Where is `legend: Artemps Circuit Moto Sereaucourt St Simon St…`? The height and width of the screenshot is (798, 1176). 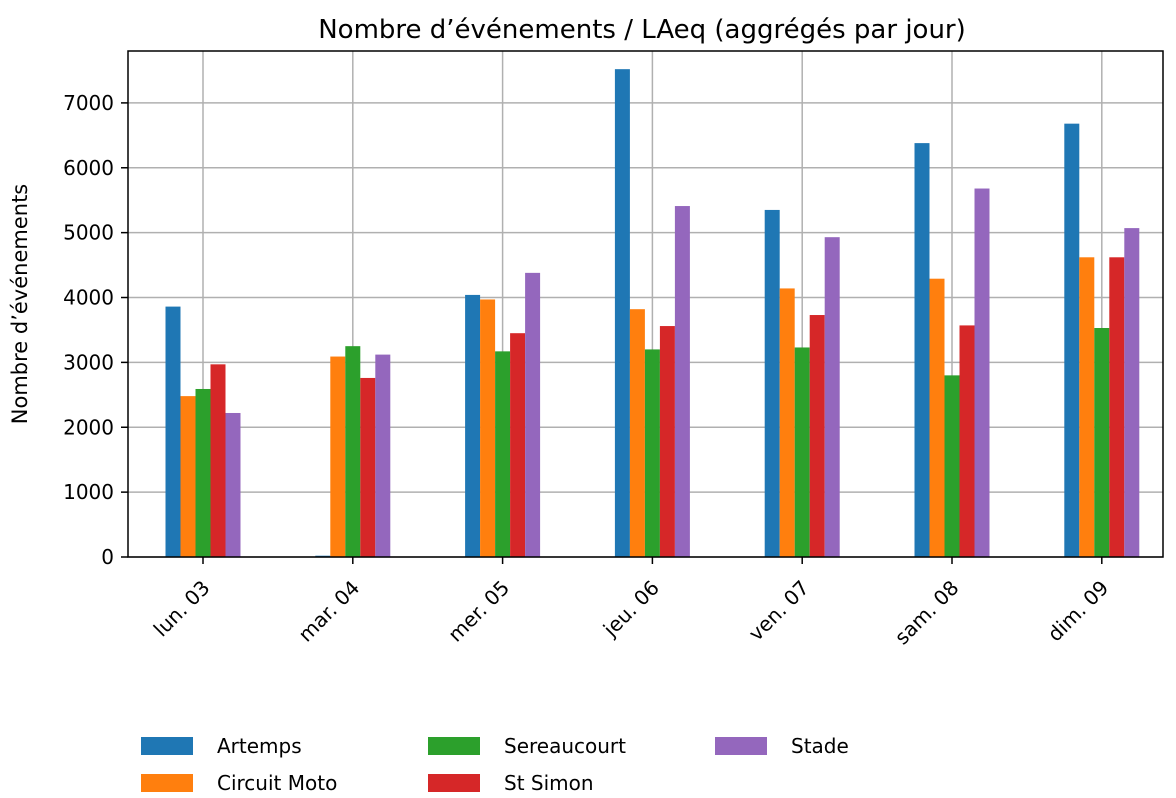 legend: Artemps Circuit Moto Sereaucourt St Simon St… is located at coordinates (495, 764).